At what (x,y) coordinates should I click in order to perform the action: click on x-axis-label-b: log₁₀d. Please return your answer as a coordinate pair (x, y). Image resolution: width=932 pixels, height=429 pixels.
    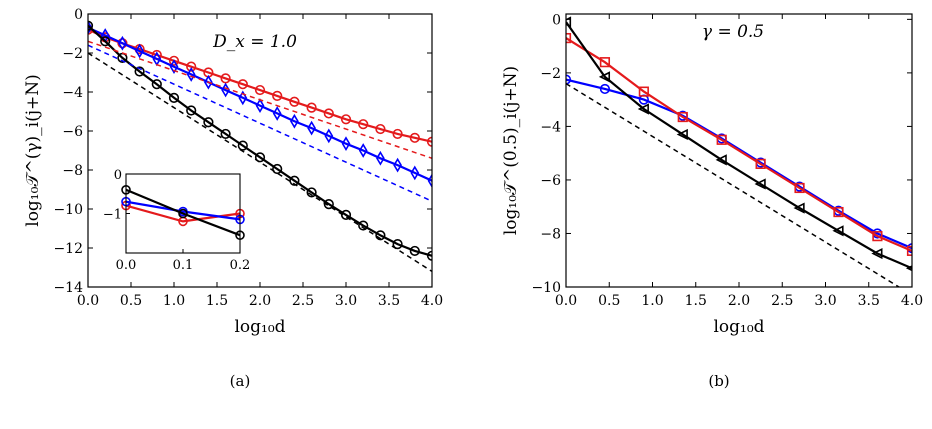
    Looking at the image, I should click on (738, 327).